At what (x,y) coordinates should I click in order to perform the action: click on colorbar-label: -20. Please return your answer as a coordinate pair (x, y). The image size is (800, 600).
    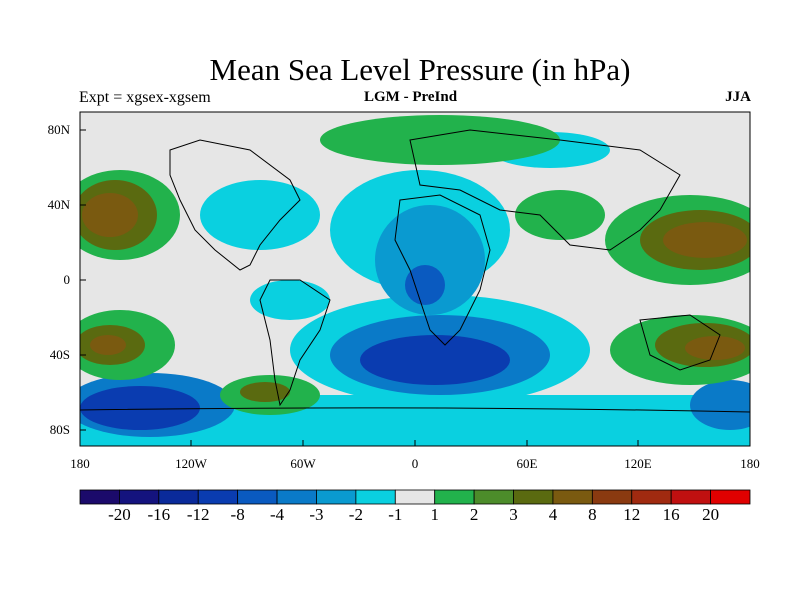
    Looking at the image, I should click on (119, 514).